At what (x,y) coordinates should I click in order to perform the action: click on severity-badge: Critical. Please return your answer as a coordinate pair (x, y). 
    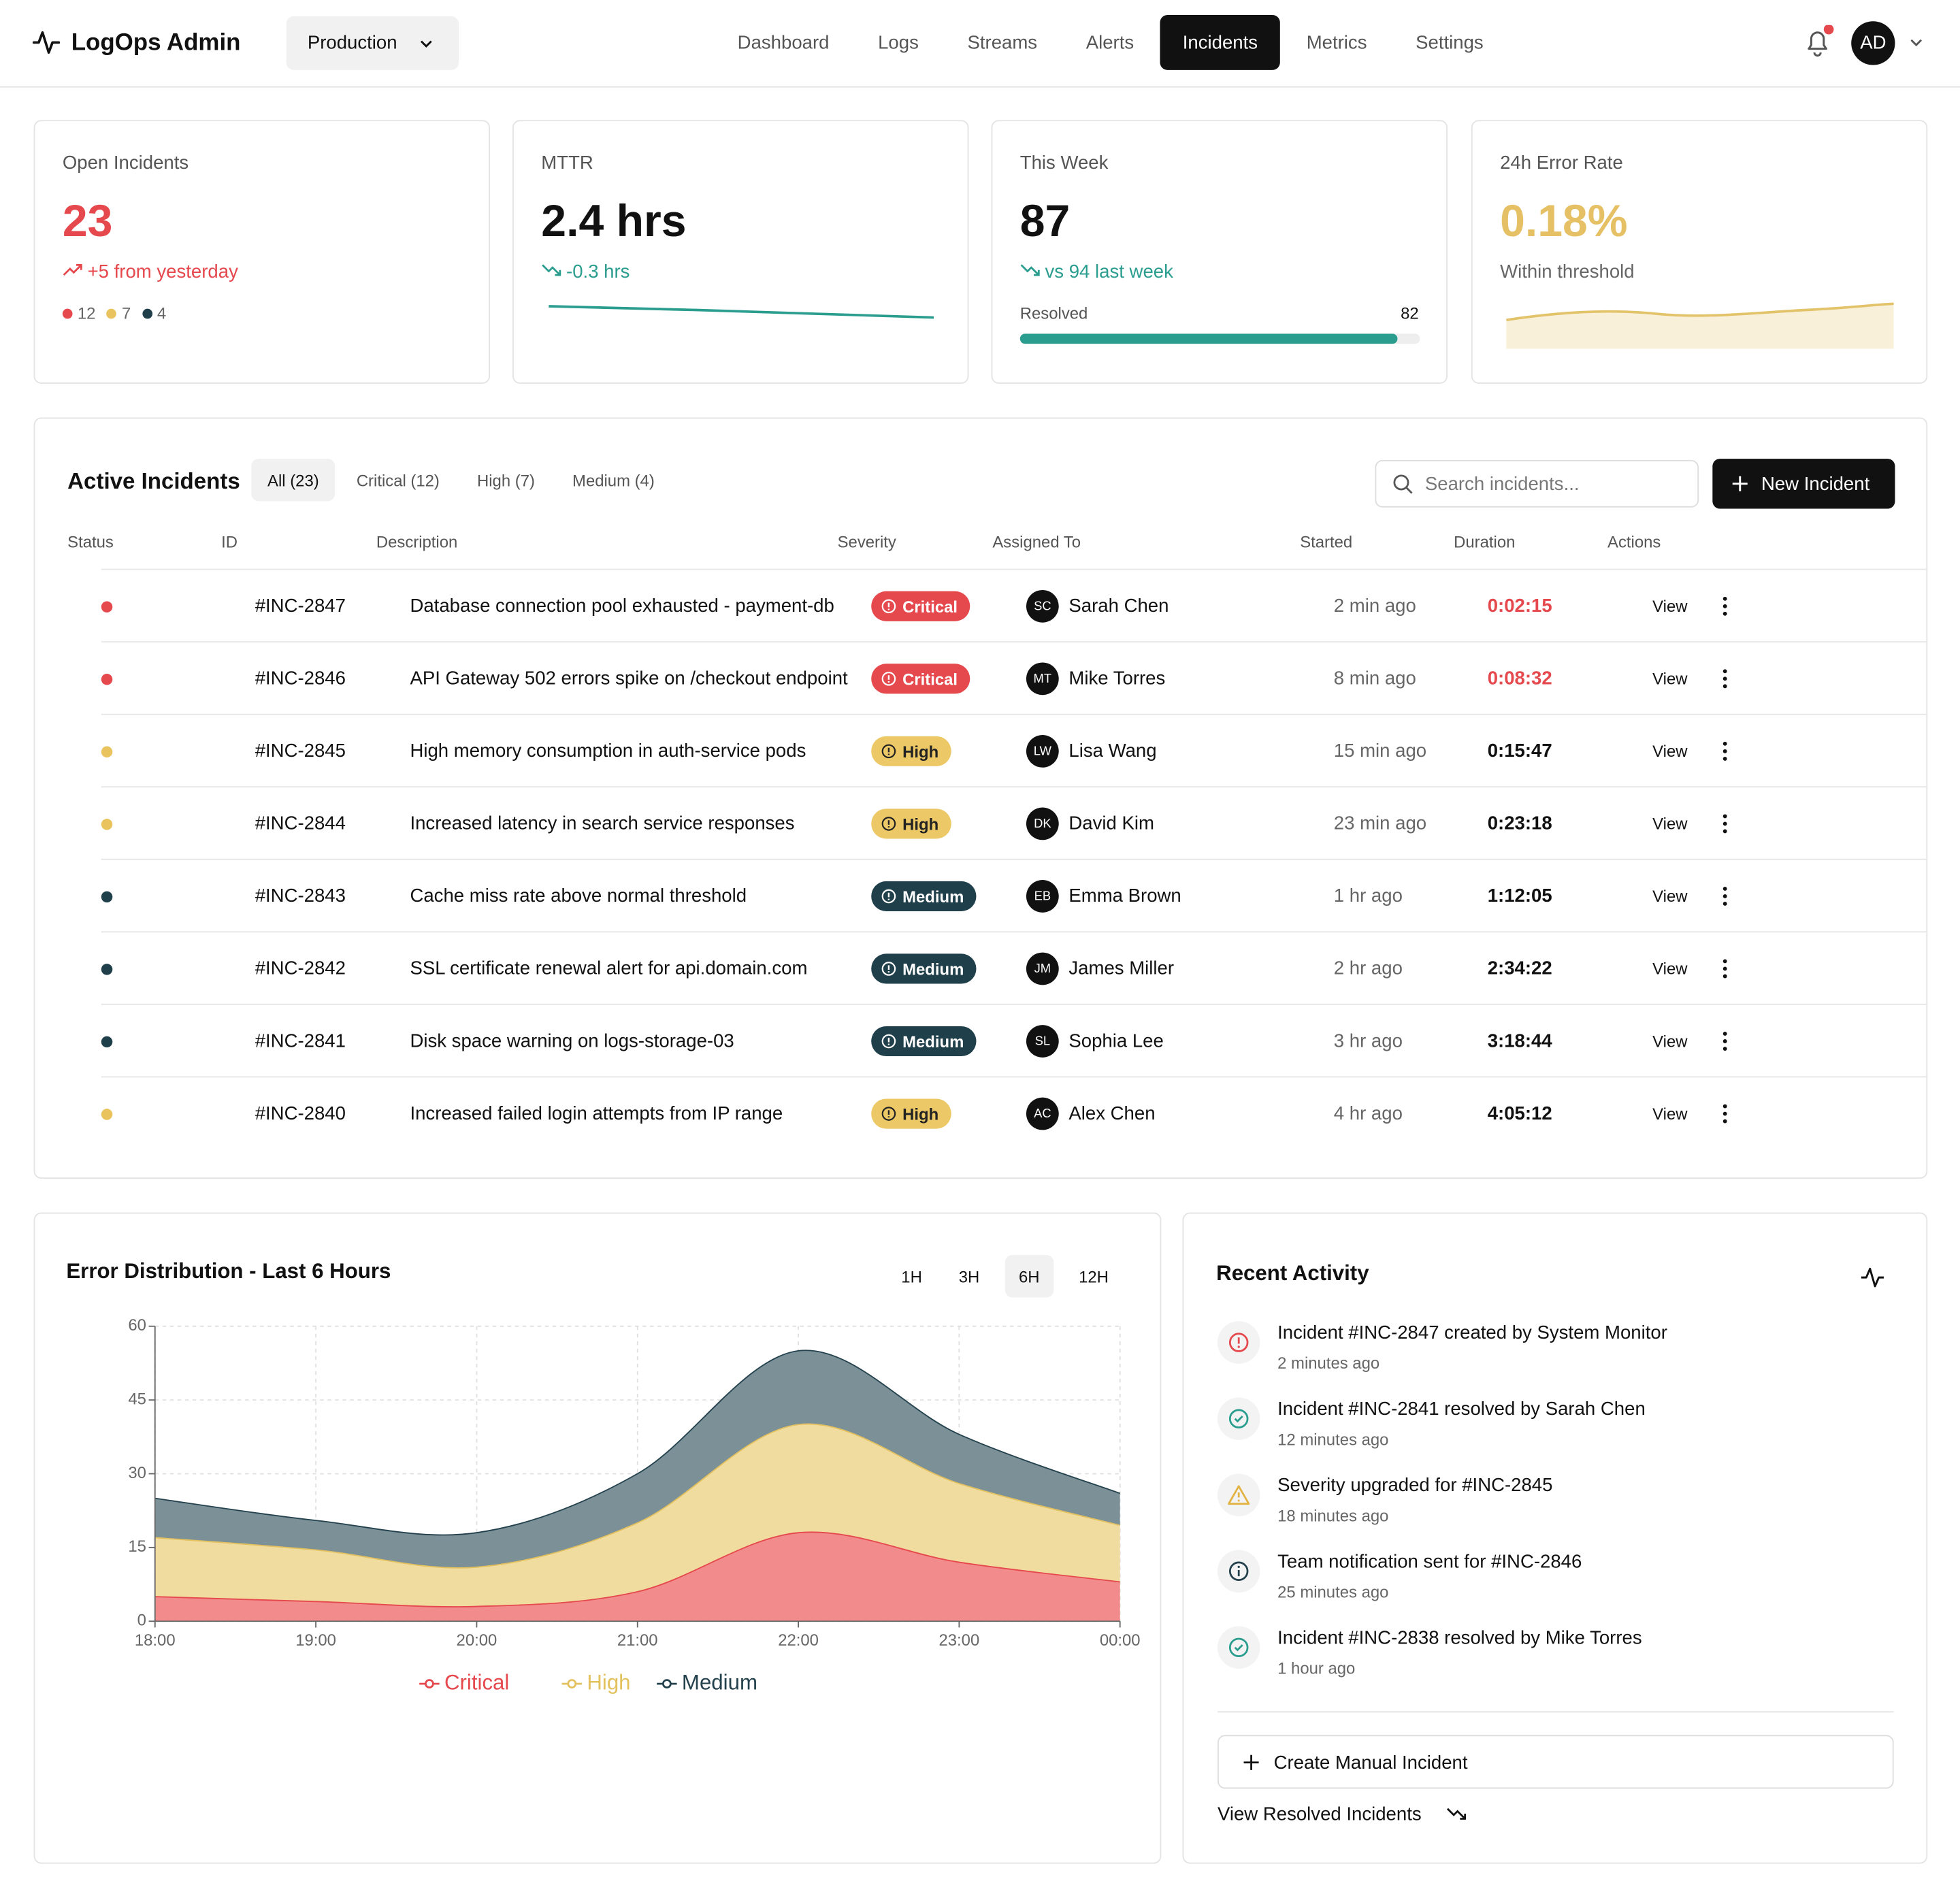
    Looking at the image, I should click on (921, 606).